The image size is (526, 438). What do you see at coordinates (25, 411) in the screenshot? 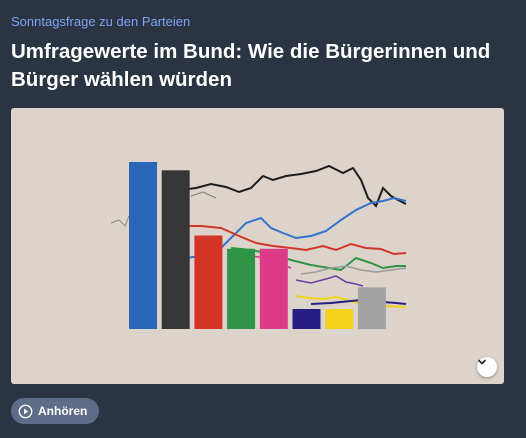
I see `play-circle-icon` at bounding box center [25, 411].